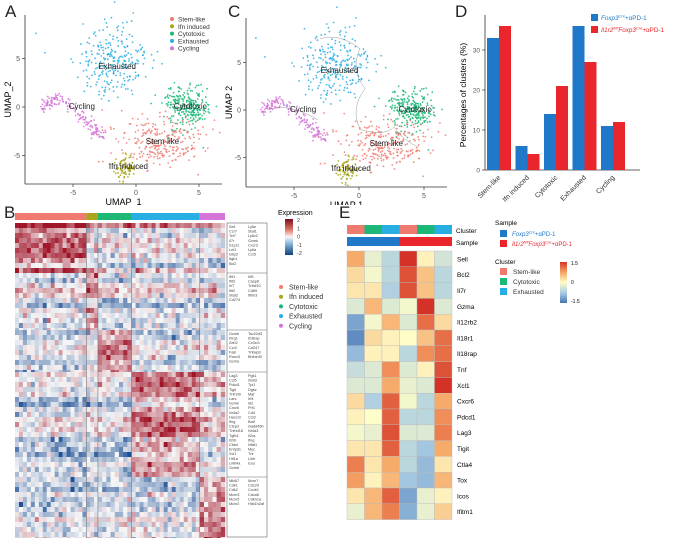  What do you see at coordinates (578, 98) in the screenshot?
I see `bar-foxp3-exhausted` at bounding box center [578, 98].